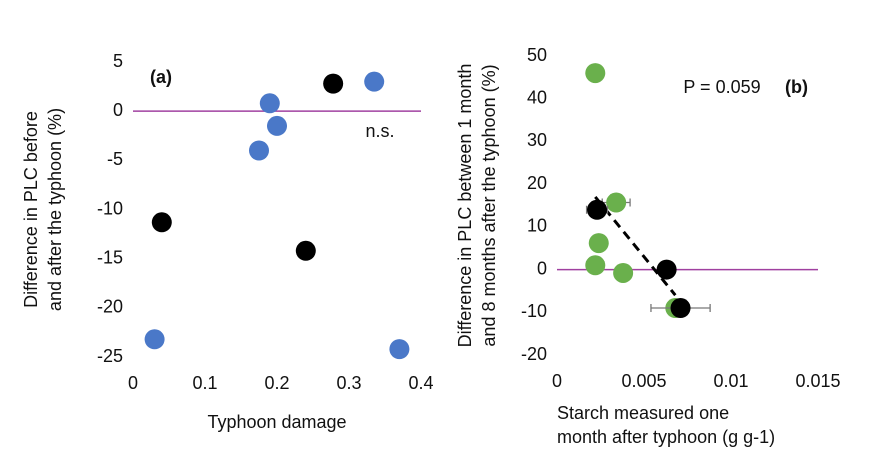 Image resolution: width=876 pixels, height=466 pixels. What do you see at coordinates (721, 87) in the screenshot?
I see `annotation: P = 0.059` at bounding box center [721, 87].